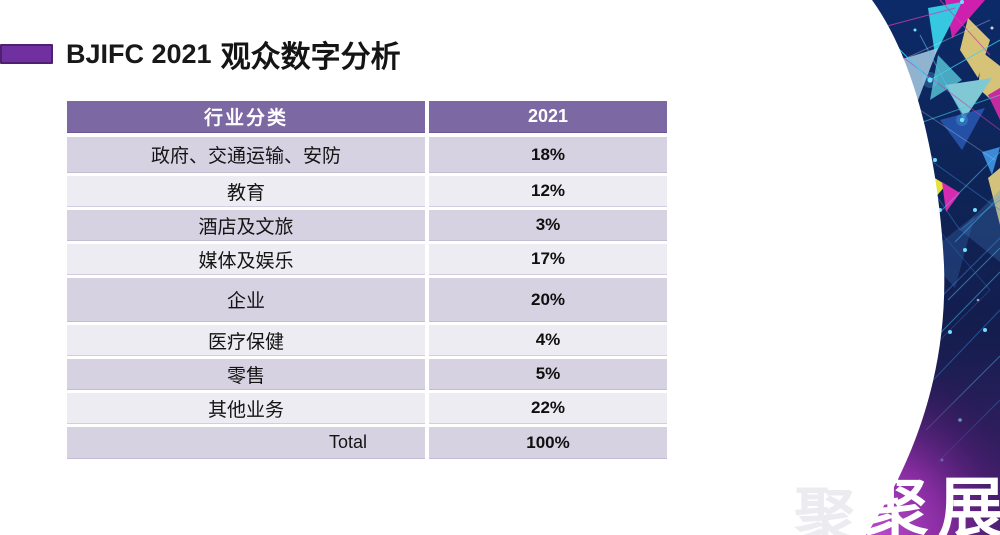 Image resolution: width=1000 pixels, height=535 pixels. Describe the element at coordinates (246, 225) in the screenshot. I see `row-label: 酒店及文旅` at that location.